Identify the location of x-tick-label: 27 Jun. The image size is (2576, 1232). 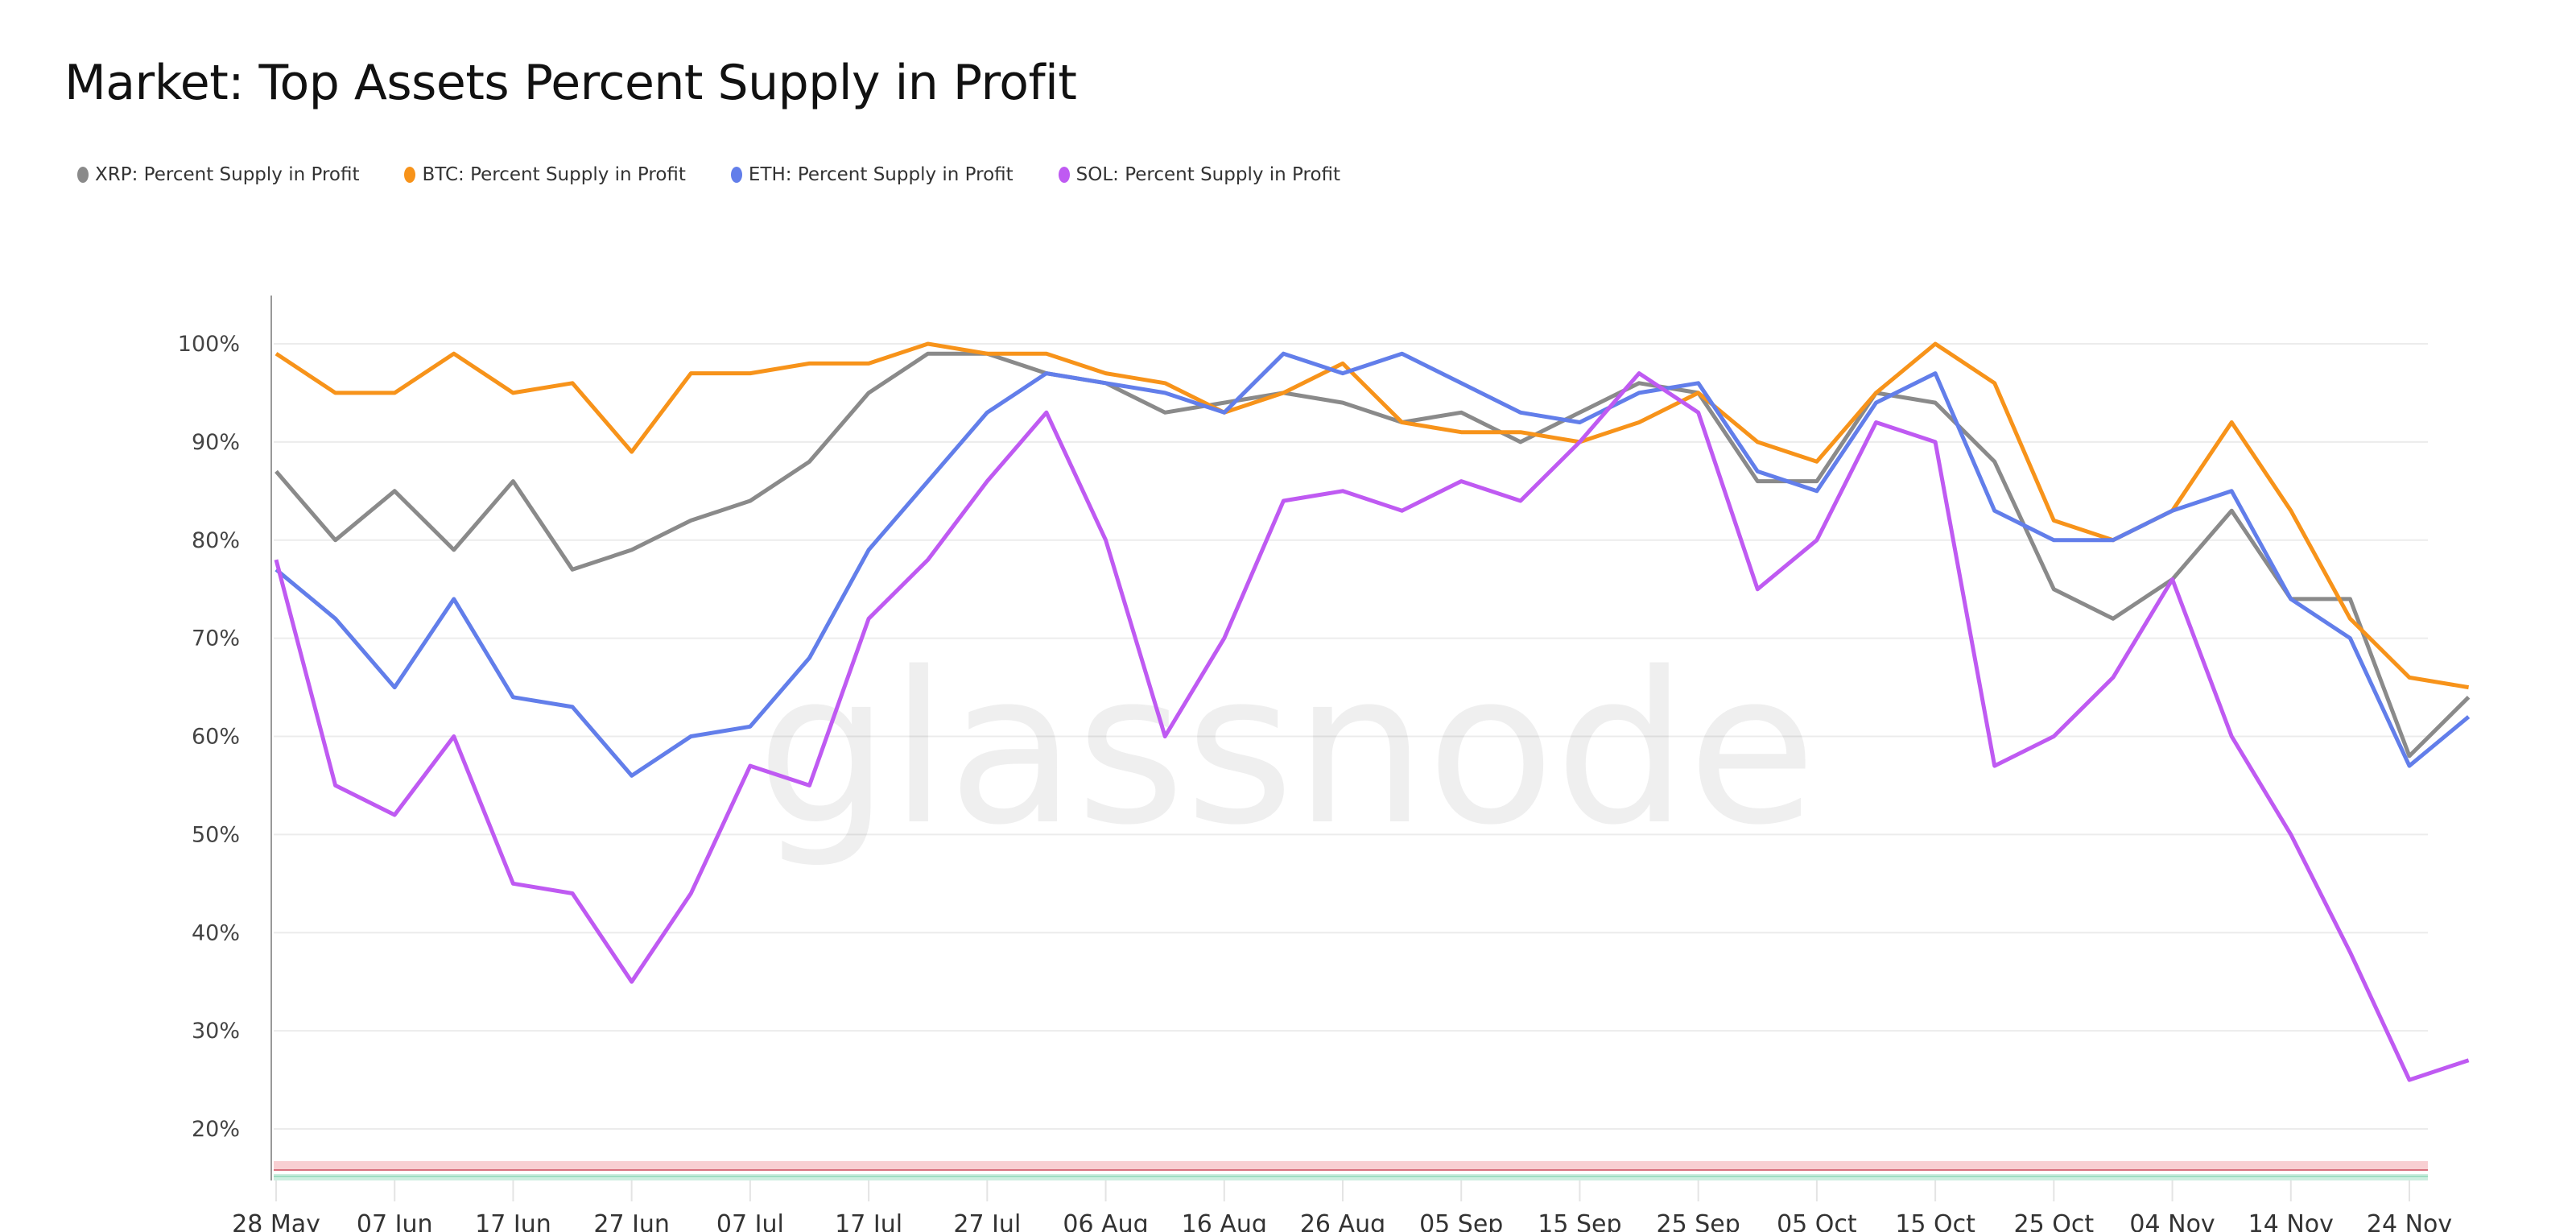
(631, 1221).